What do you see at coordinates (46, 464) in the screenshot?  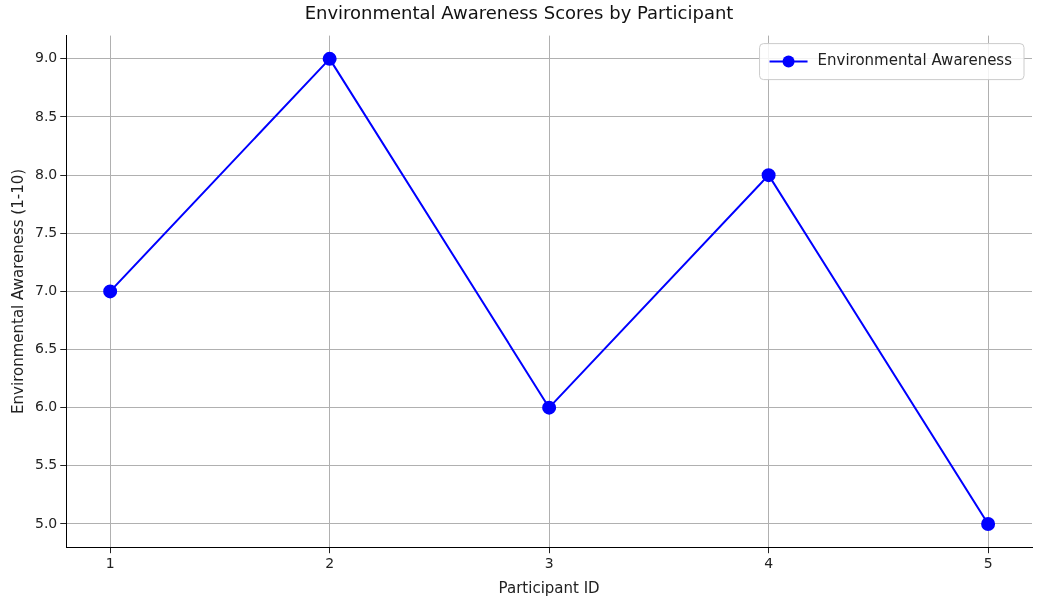 I see `y-tick-label: 5.5` at bounding box center [46, 464].